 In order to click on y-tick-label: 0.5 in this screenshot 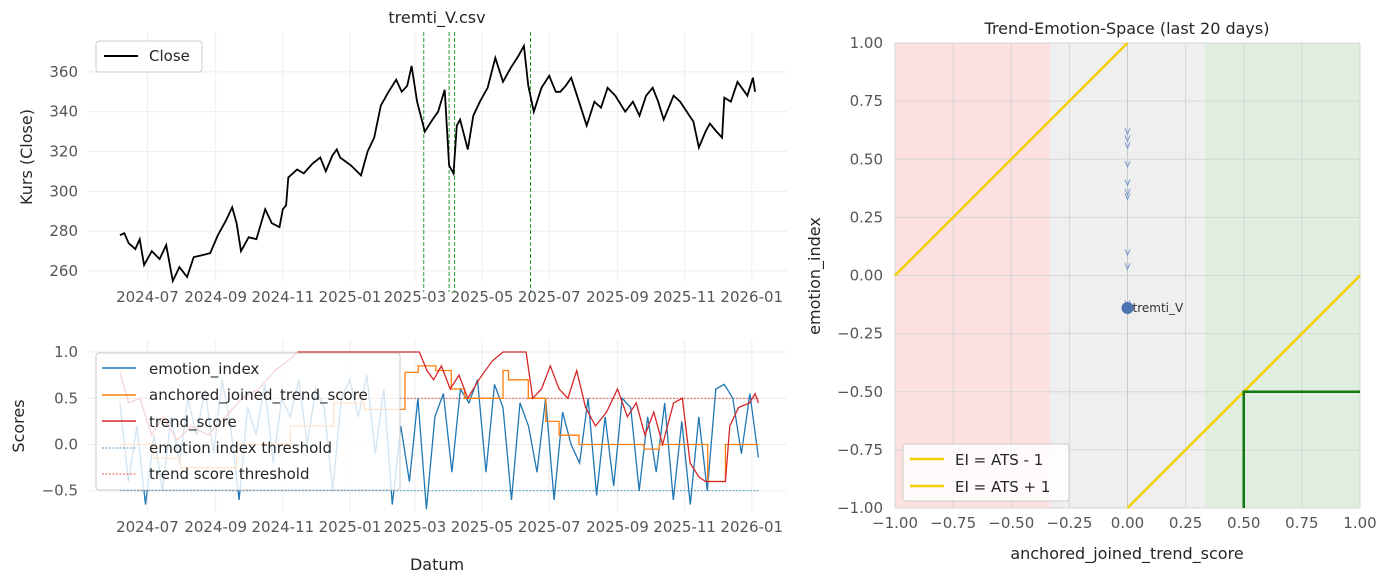, I will do `click(66, 398)`.